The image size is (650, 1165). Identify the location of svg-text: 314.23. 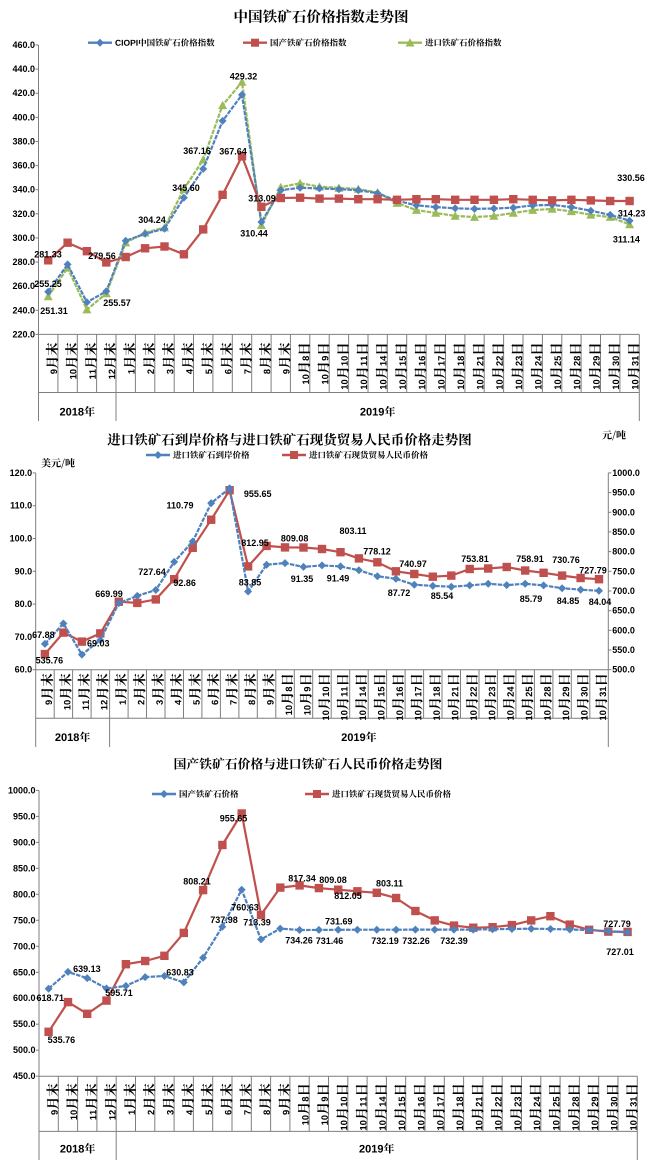
(632, 213).